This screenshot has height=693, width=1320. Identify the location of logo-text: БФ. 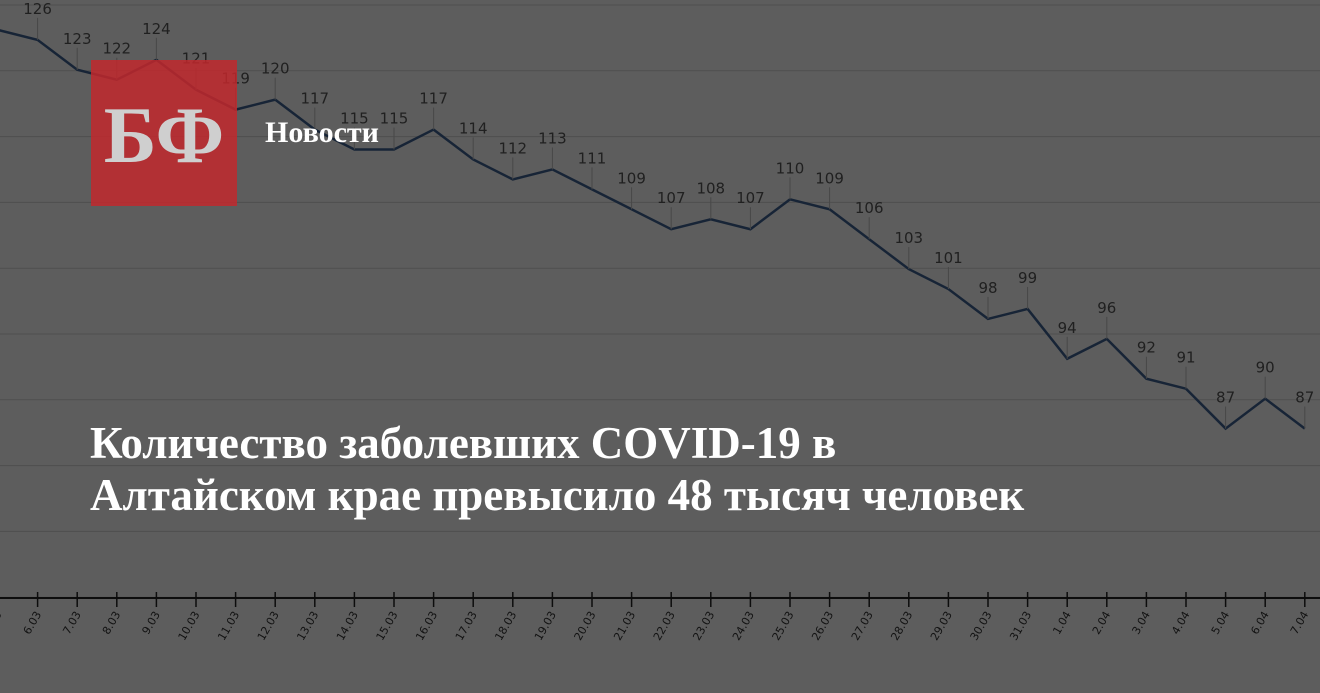
(164, 136).